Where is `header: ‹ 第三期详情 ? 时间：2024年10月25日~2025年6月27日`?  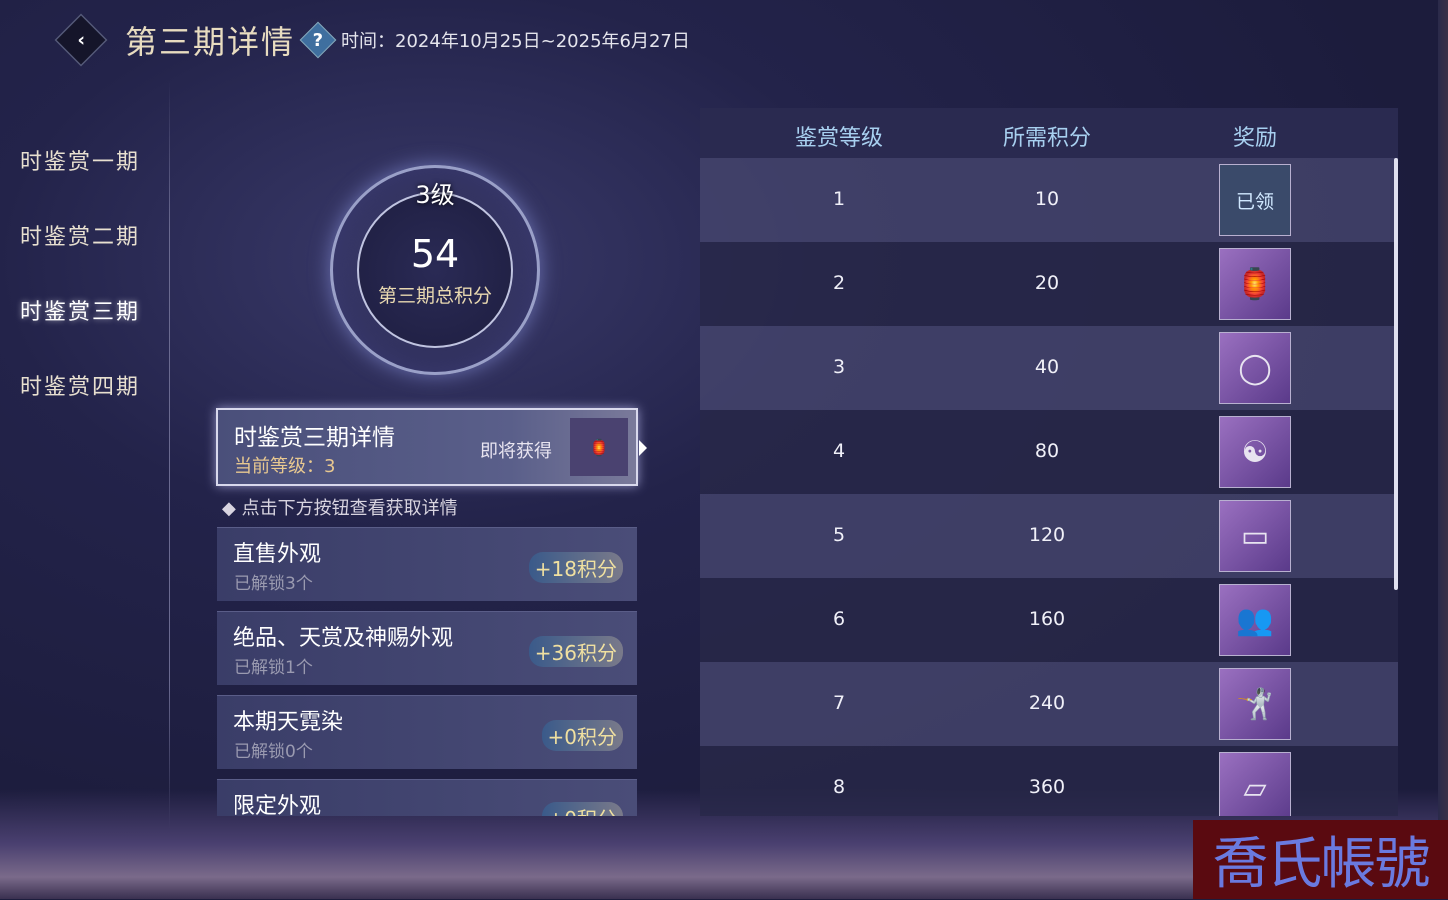 header: ‹ 第三期详情 ? 时间：2024年10月25日~2025年6月27日 is located at coordinates (372, 40).